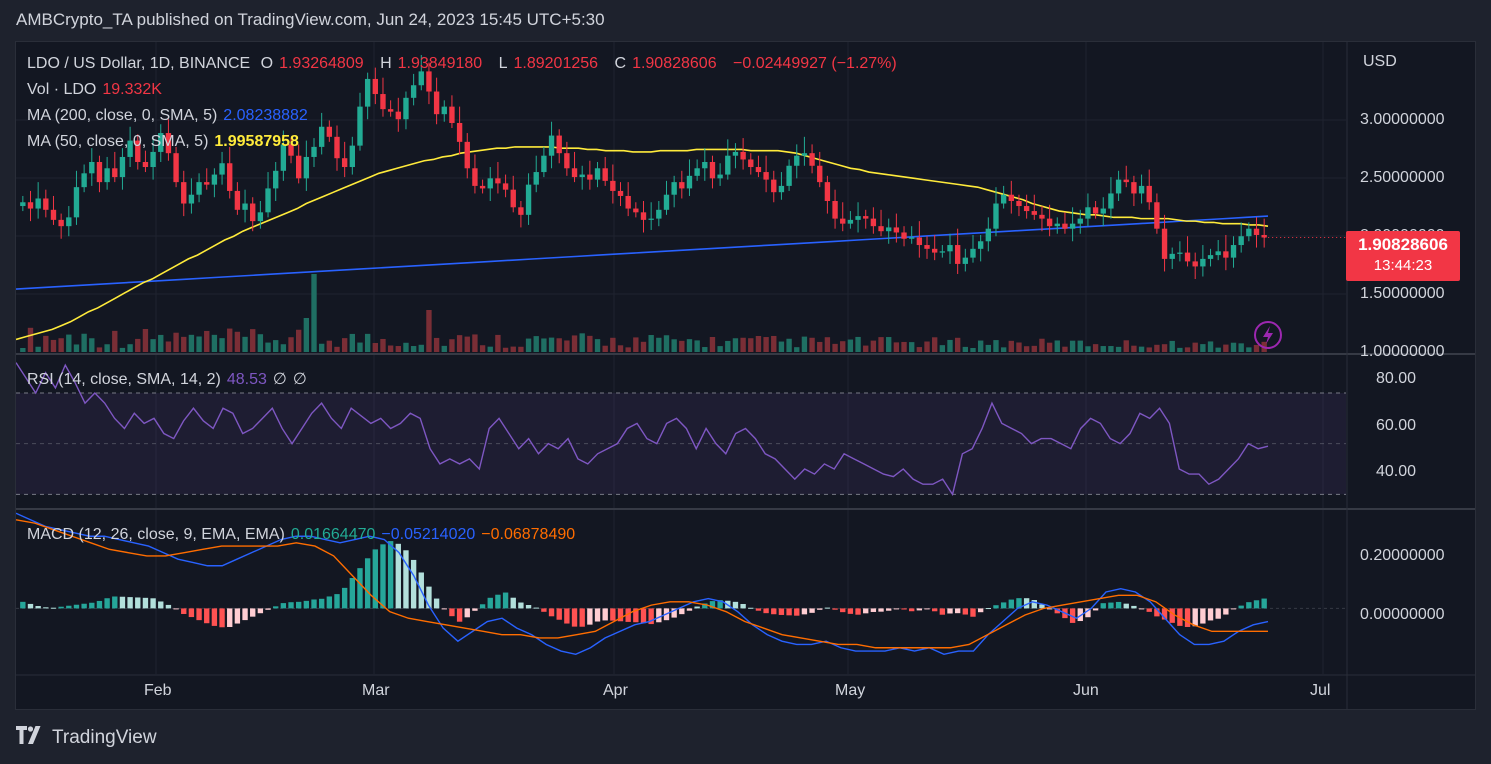  What do you see at coordinates (167, 379) in the screenshot?
I see `rsi-legend: RSI (14, close, SMA, 14, 2) 48.53 ∅ ∅` at bounding box center [167, 379].